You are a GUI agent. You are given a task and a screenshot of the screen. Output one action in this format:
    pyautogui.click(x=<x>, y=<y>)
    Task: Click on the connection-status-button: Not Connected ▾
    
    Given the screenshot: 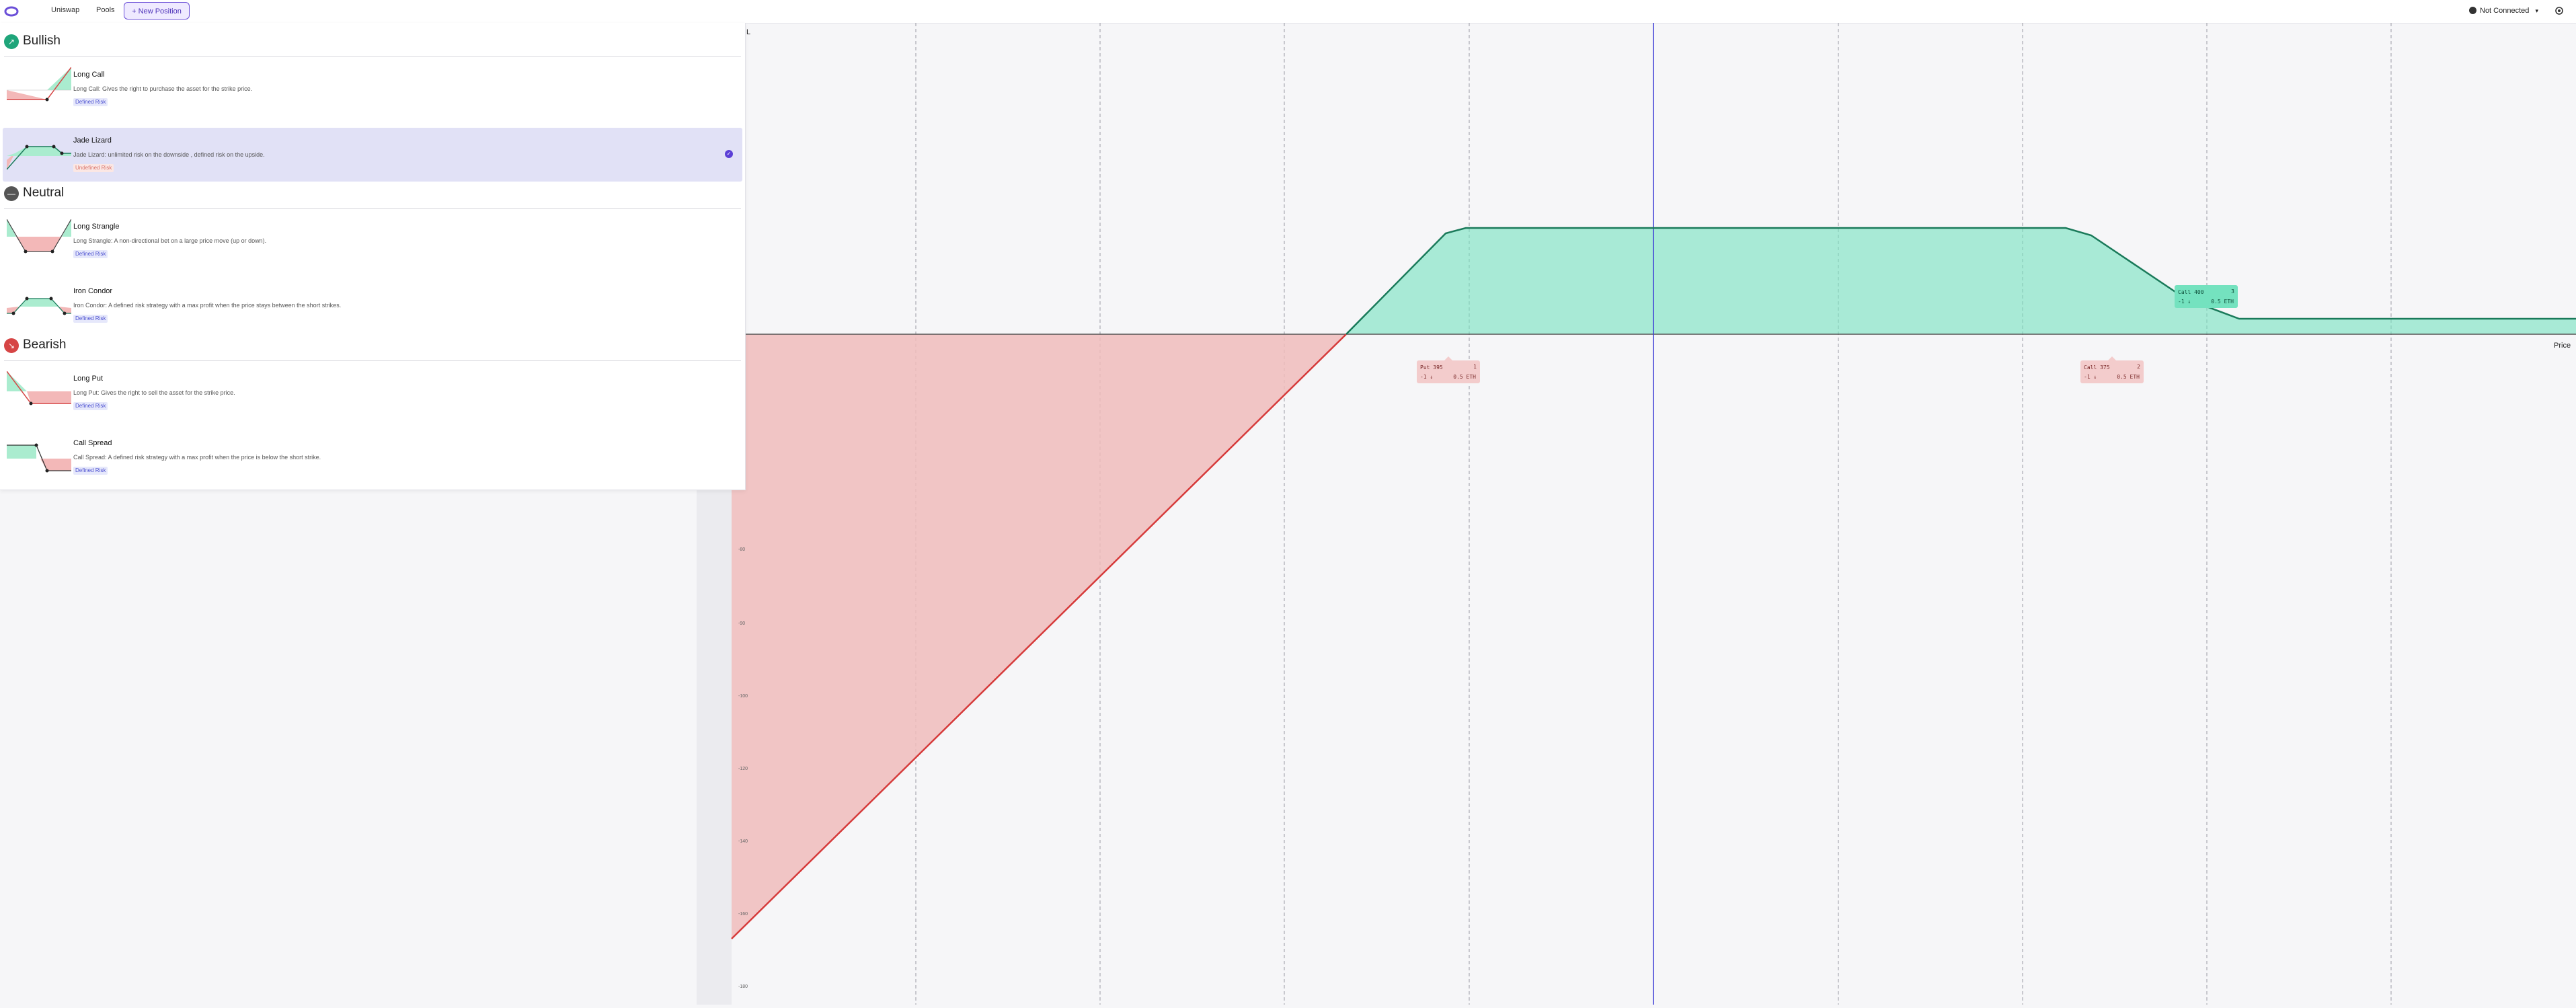 What is the action you would take?
    pyautogui.click(x=2503, y=11)
    